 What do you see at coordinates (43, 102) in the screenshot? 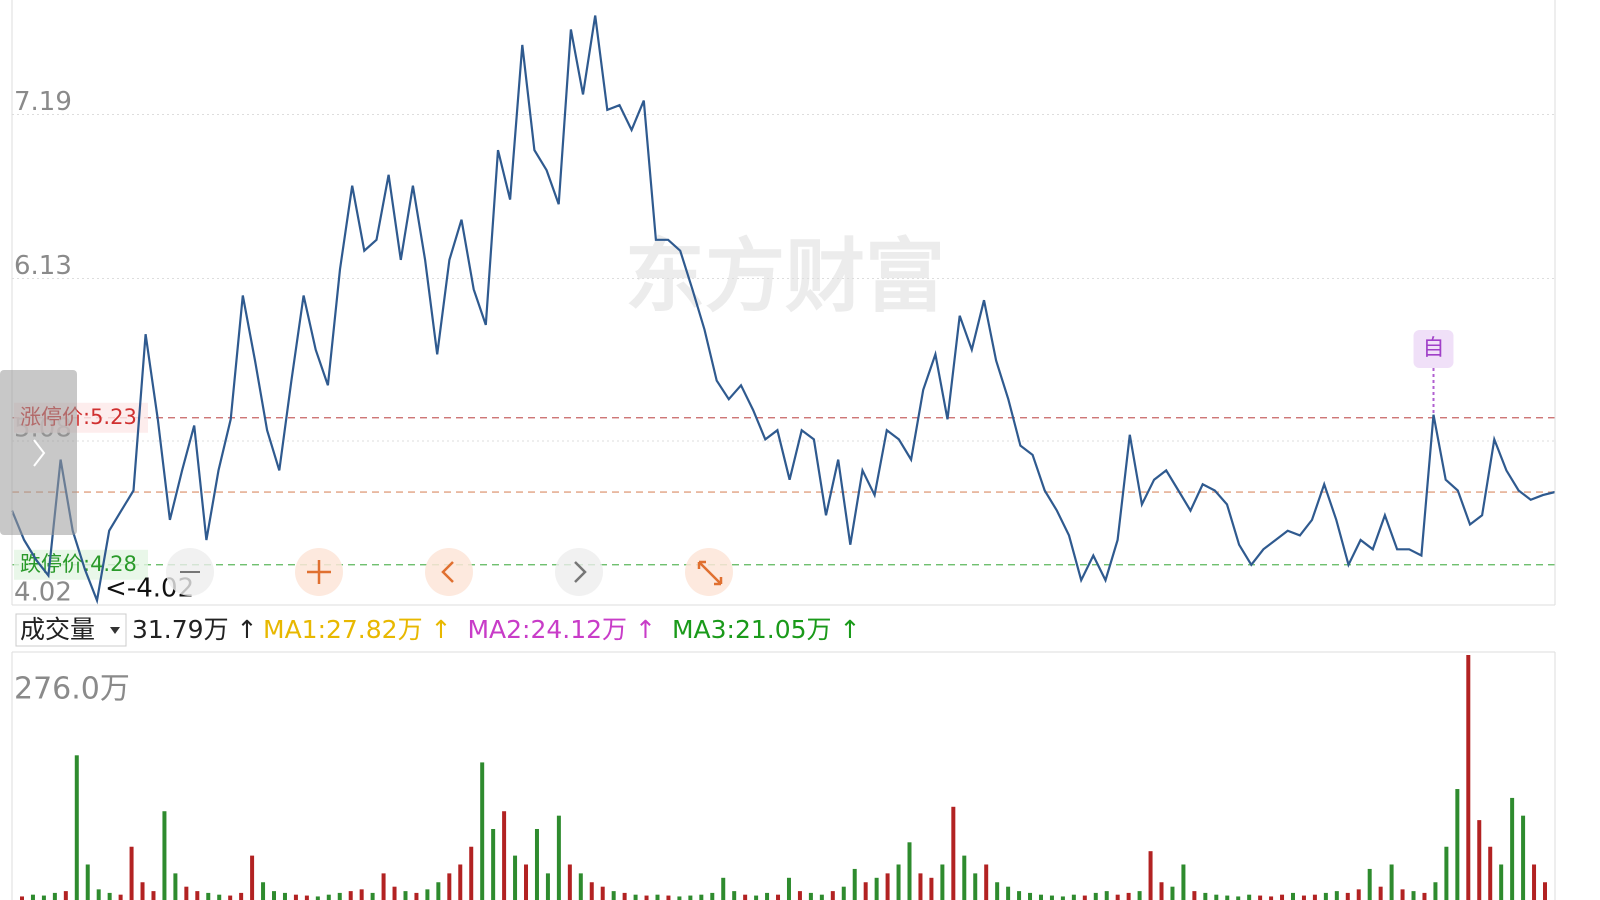
I see `y-tick-label: 7.19` at bounding box center [43, 102].